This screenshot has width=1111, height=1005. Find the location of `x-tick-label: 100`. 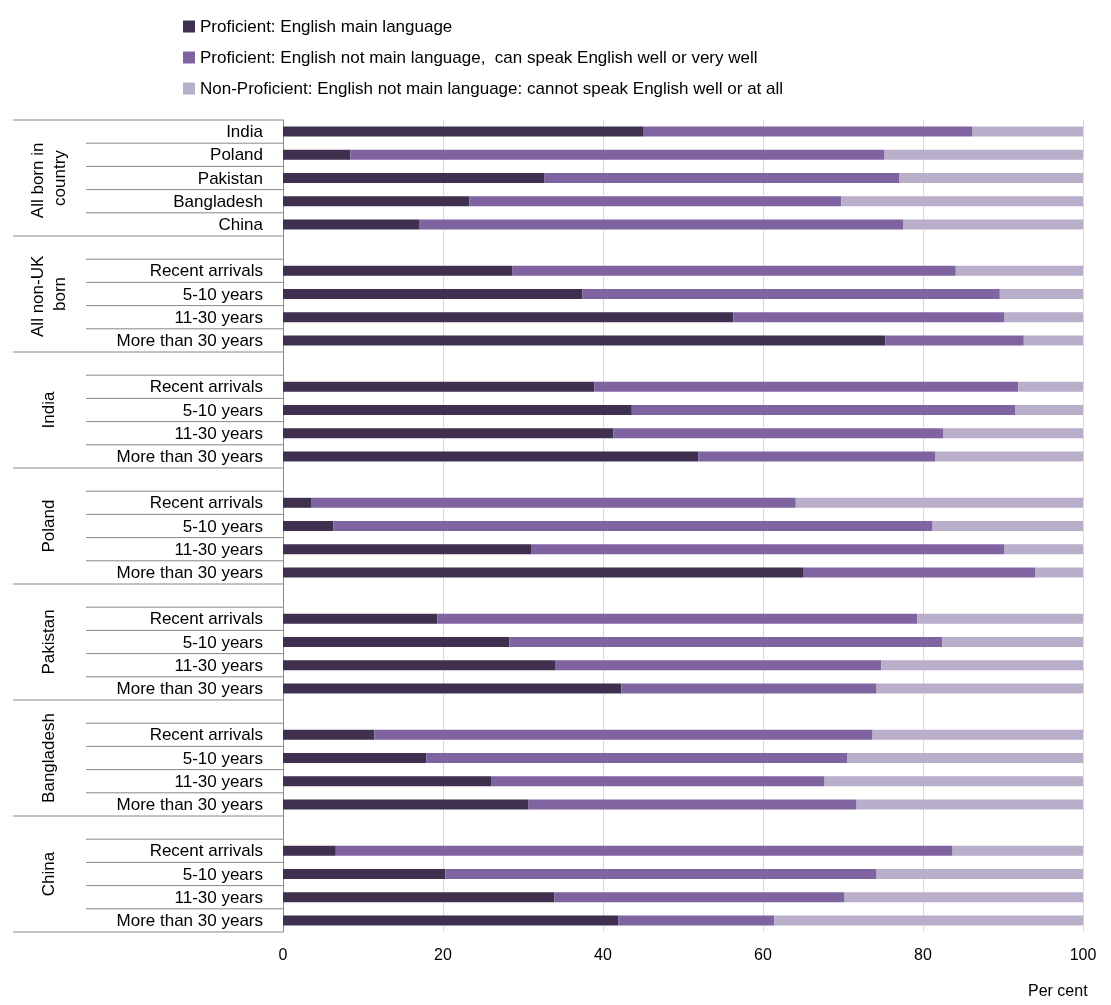

x-tick-label: 100 is located at coordinates (1083, 954).